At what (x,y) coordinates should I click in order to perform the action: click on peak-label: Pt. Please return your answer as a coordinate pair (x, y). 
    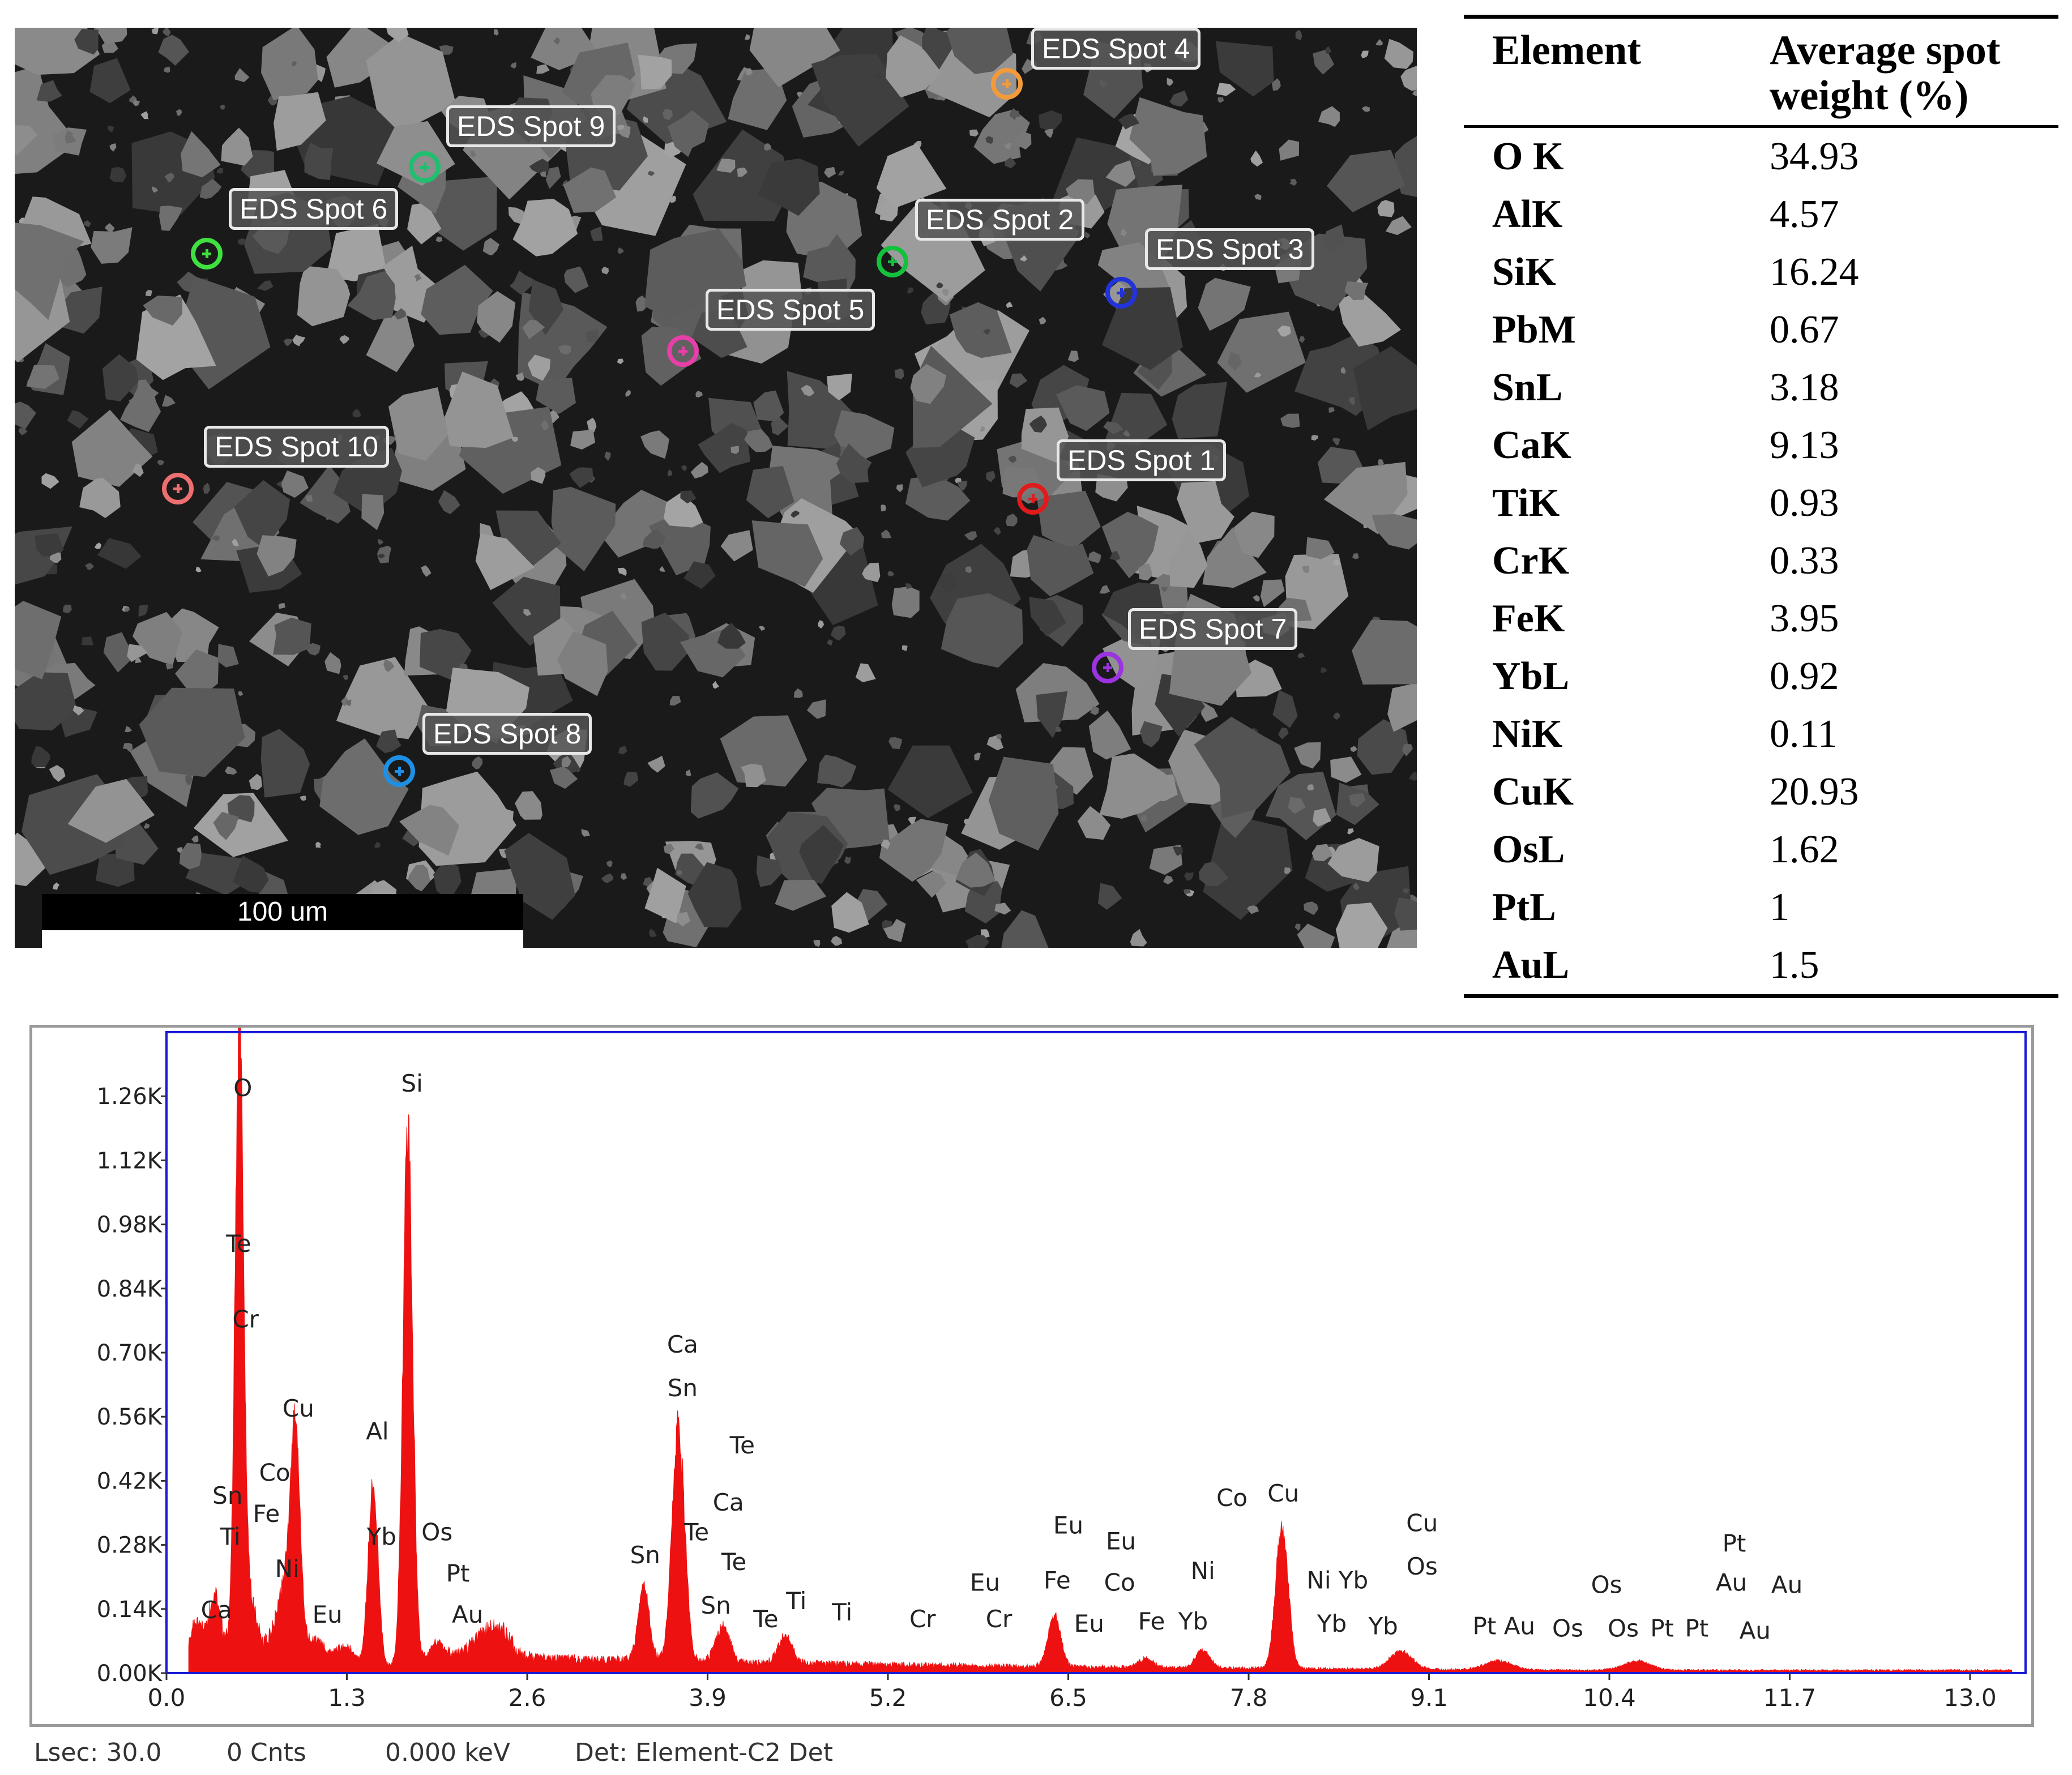
    Looking at the image, I should click on (1734, 1544).